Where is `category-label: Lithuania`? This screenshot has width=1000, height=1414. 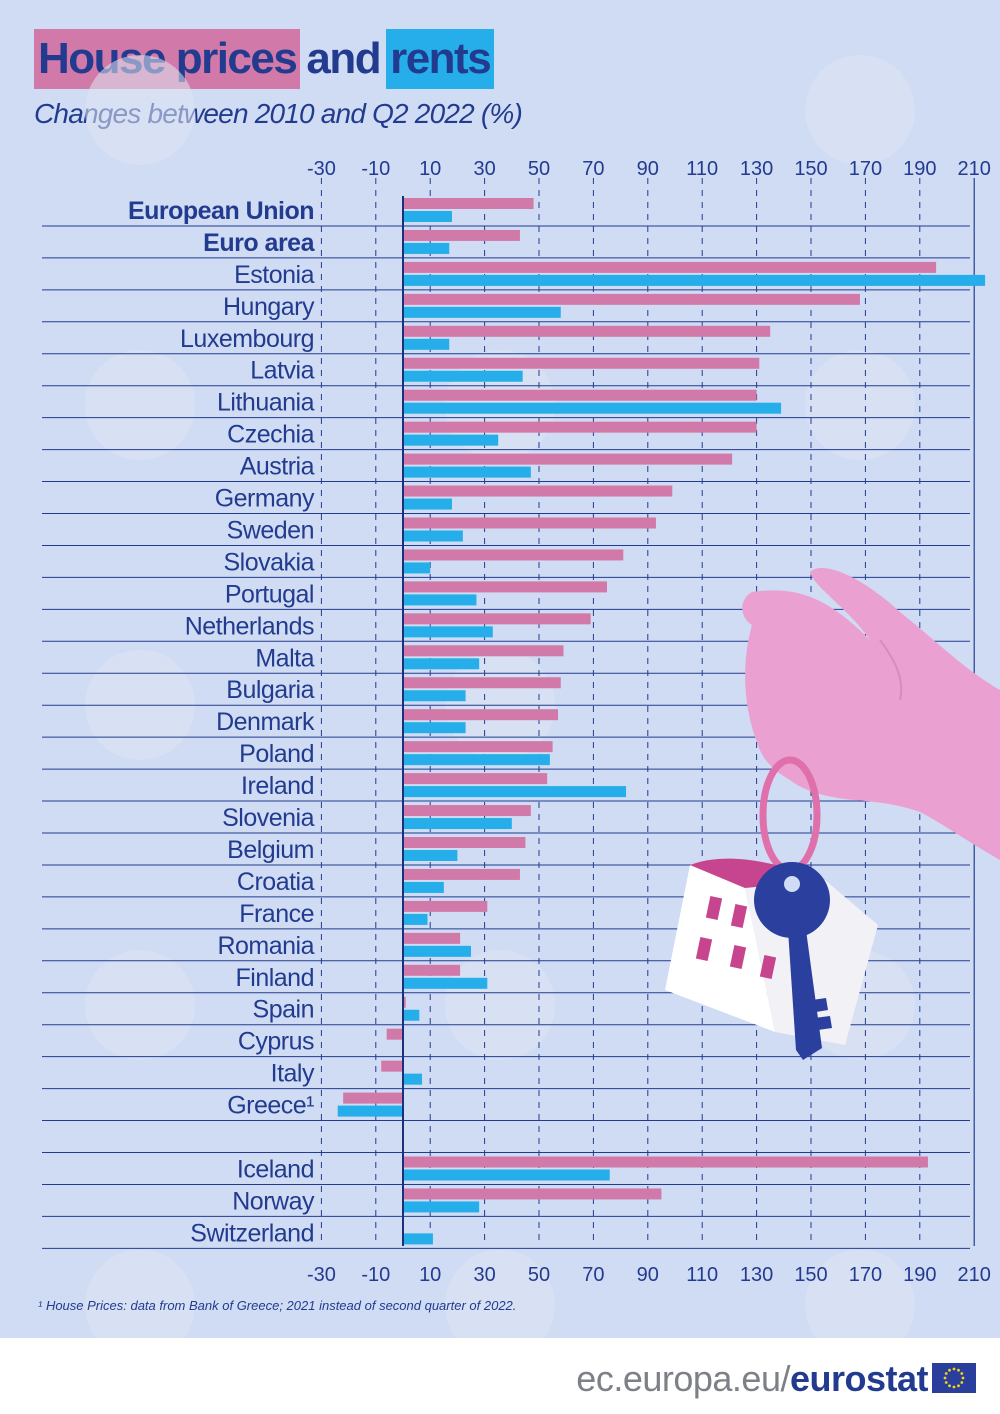
category-label: Lithuania is located at coordinates (266, 403).